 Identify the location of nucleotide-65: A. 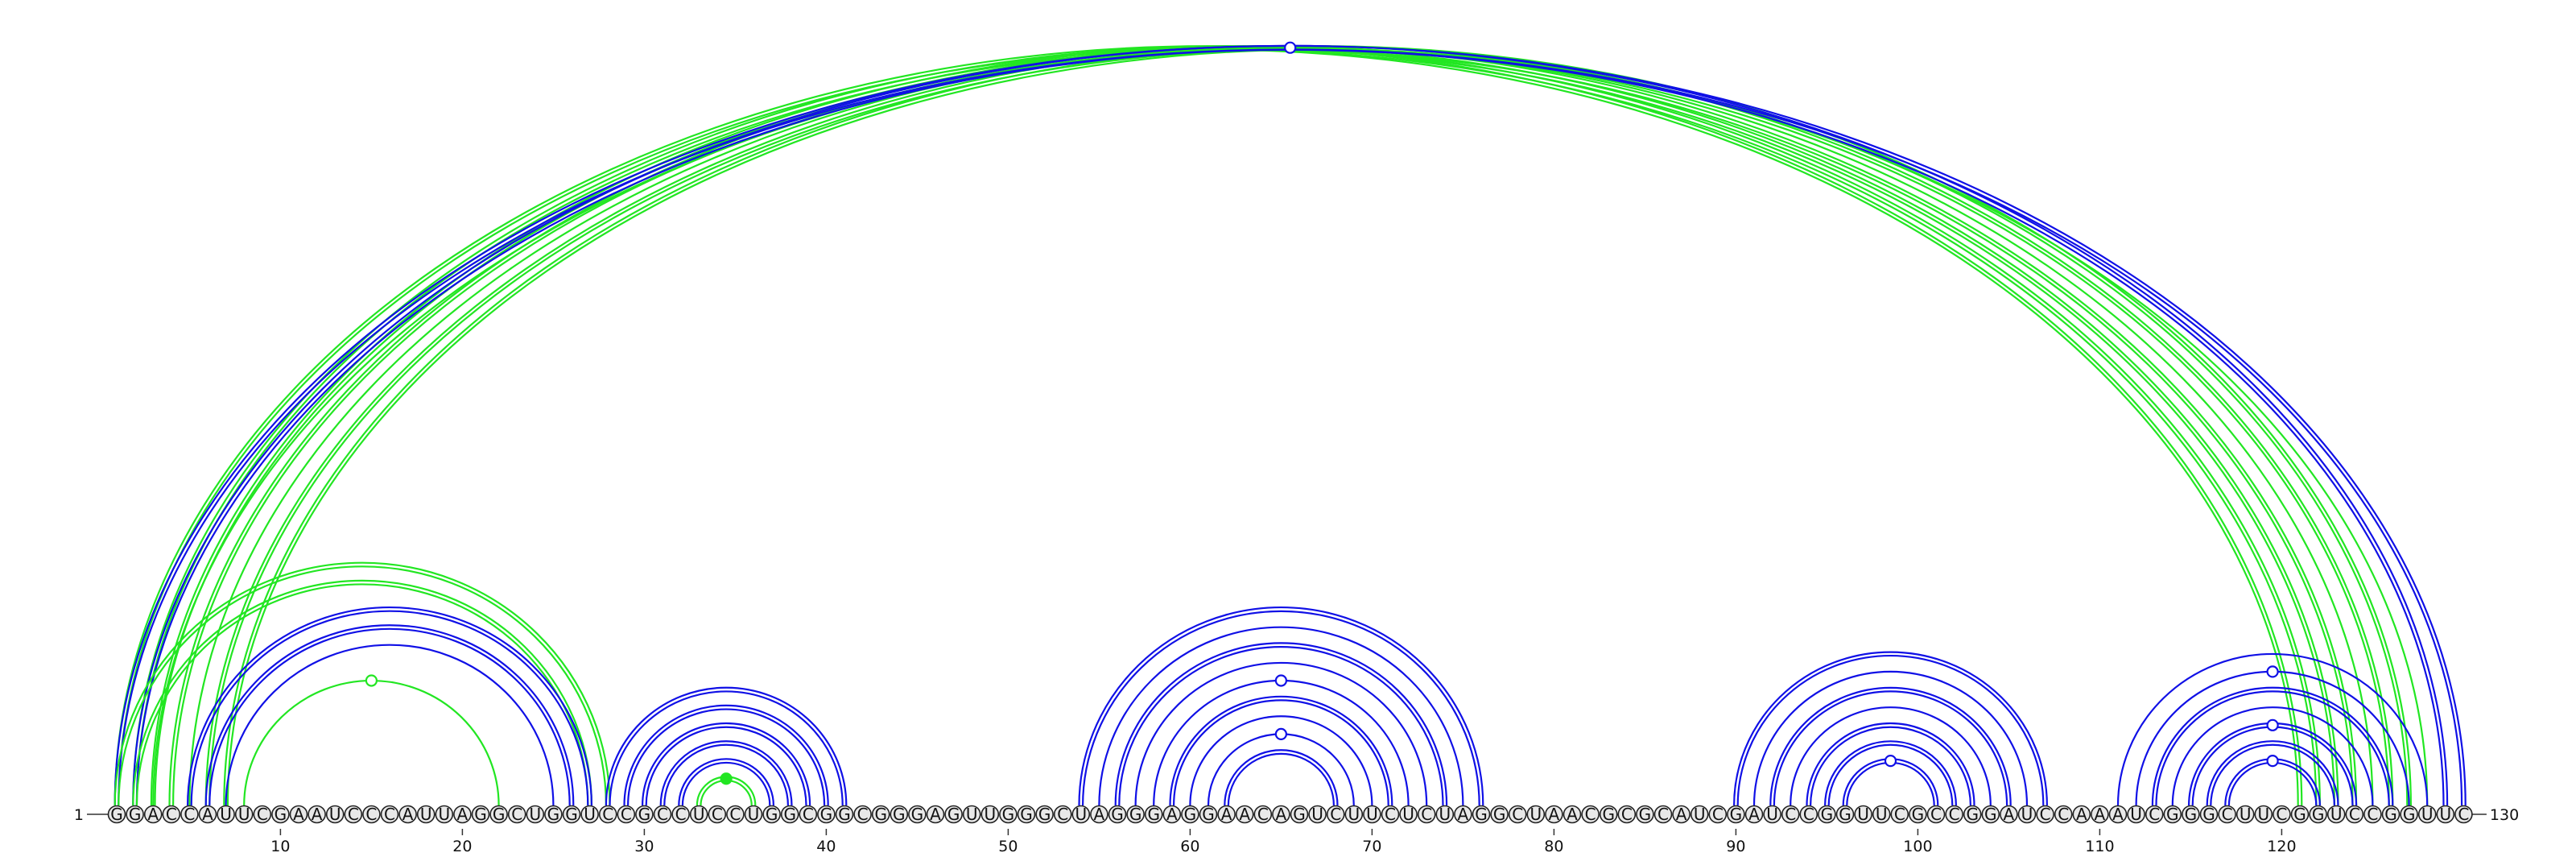
(1281, 814).